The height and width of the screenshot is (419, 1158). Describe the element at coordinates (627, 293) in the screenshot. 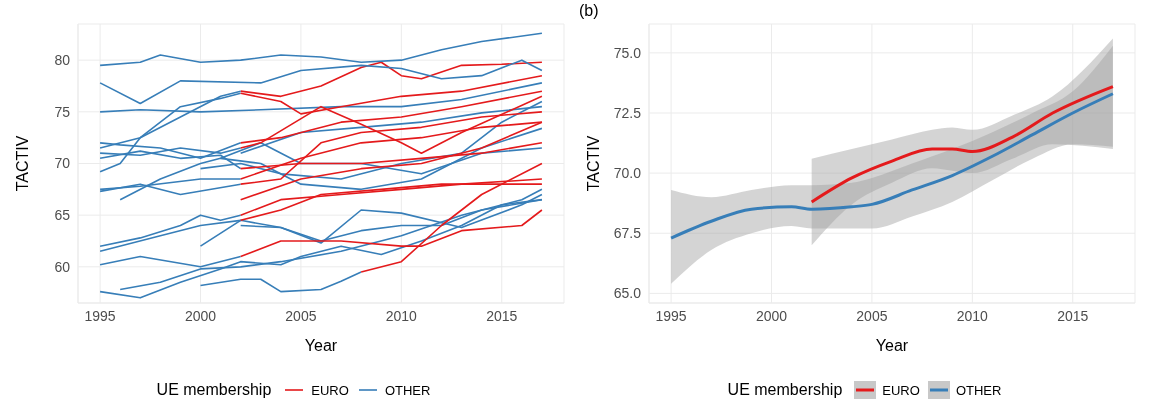

I see `y-tick-label: 65.0` at that location.